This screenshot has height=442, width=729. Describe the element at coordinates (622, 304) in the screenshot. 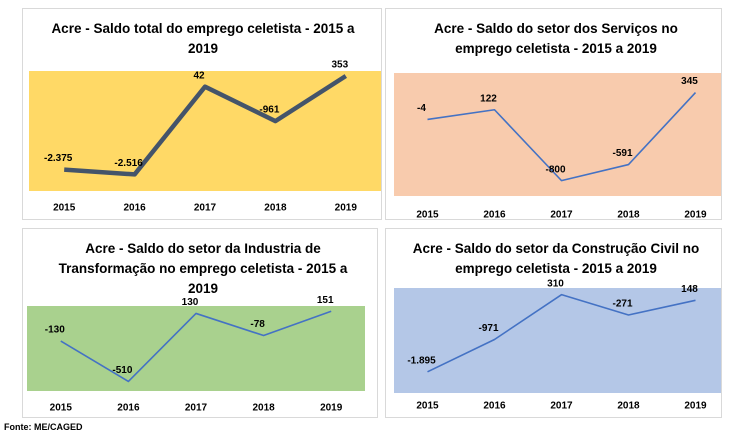

I see `data-label: -271` at that location.